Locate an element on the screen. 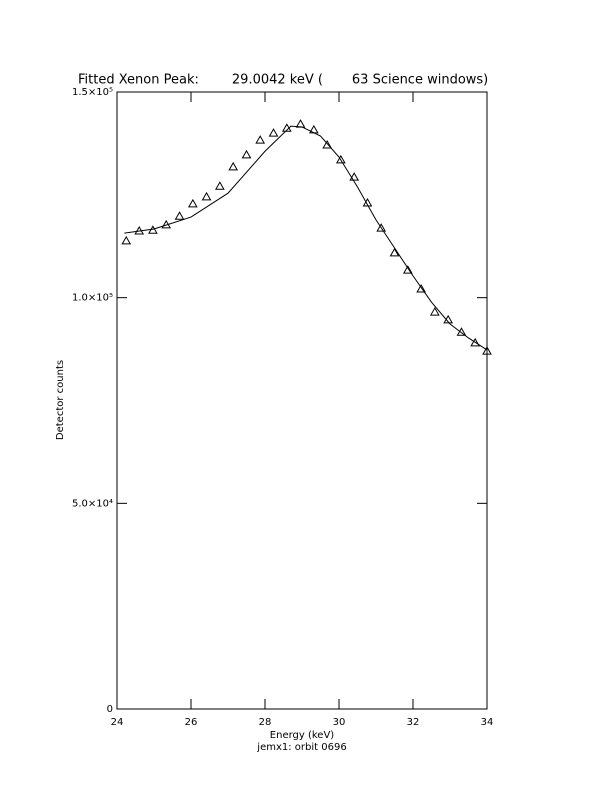 The image size is (612, 792). y-tick-label: 0 is located at coordinates (110, 709).